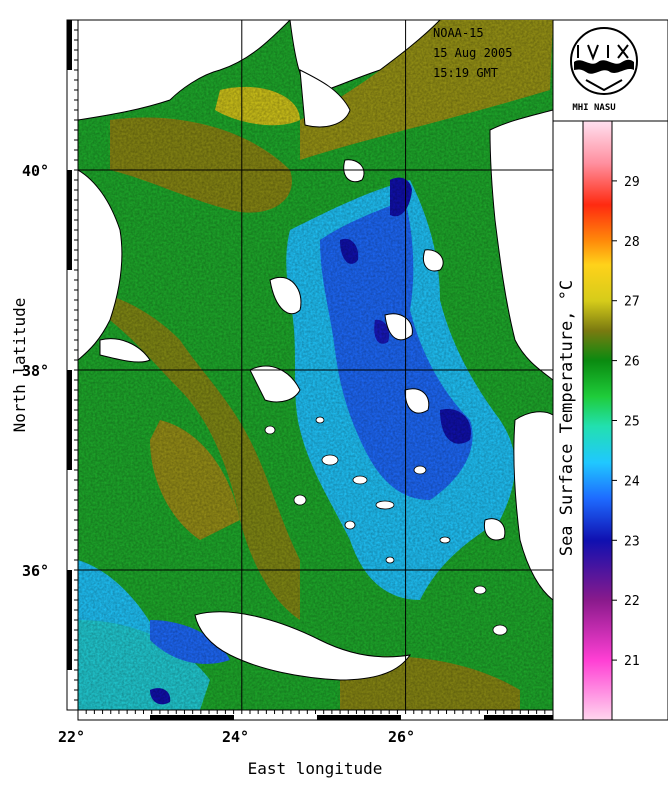 This screenshot has height=801, width=668. I want to click on land-chalkidiki, so click(325, 98).